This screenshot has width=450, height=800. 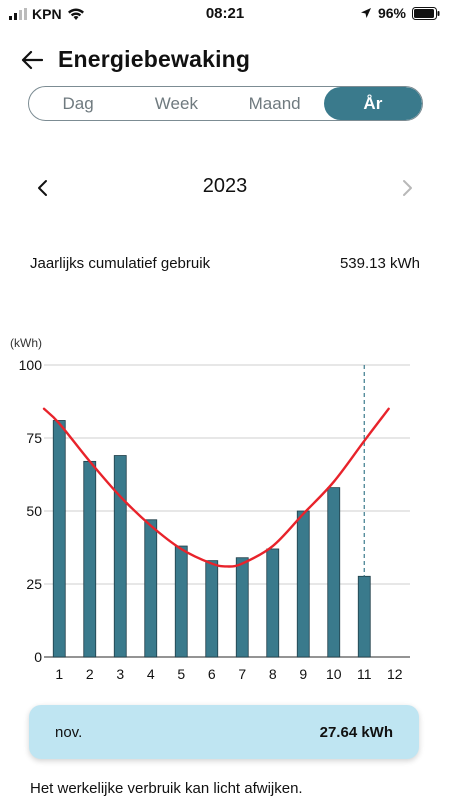 I want to click on y-axis-unit-label: (kWh), so click(x=26, y=343).